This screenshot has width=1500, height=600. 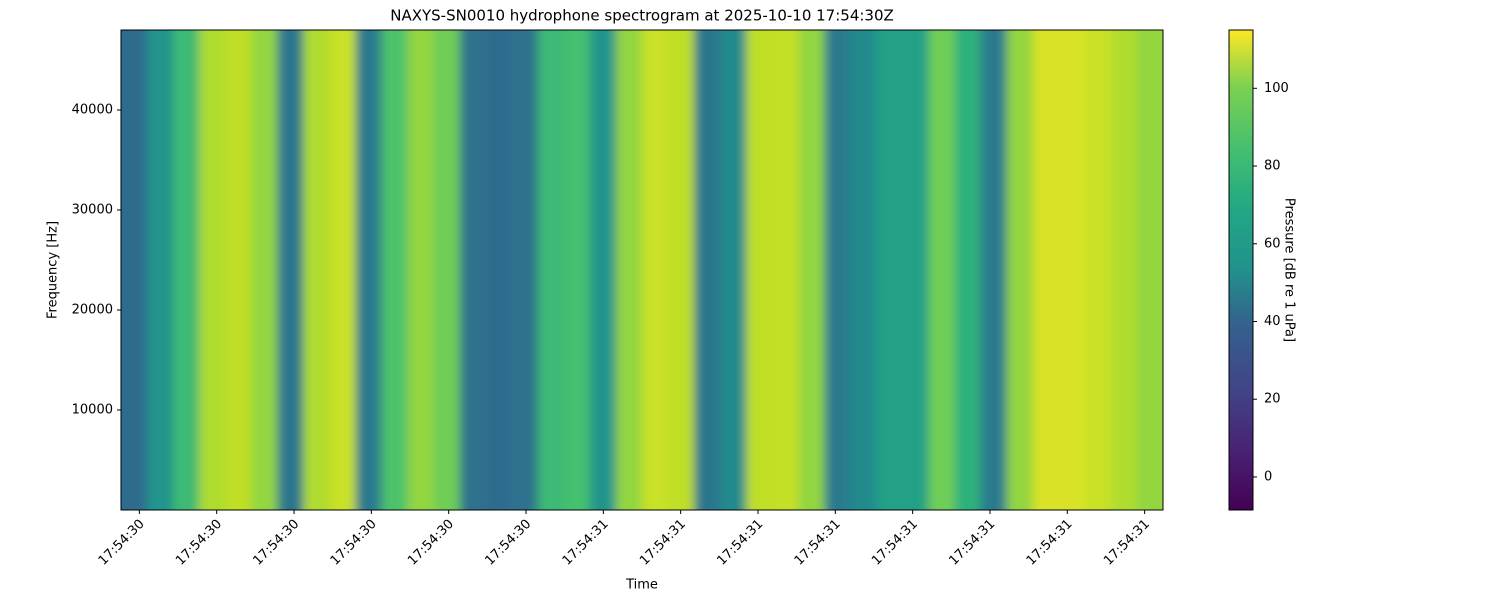 I want to click on colorbar-tick-label: 40, so click(x=1272, y=321).